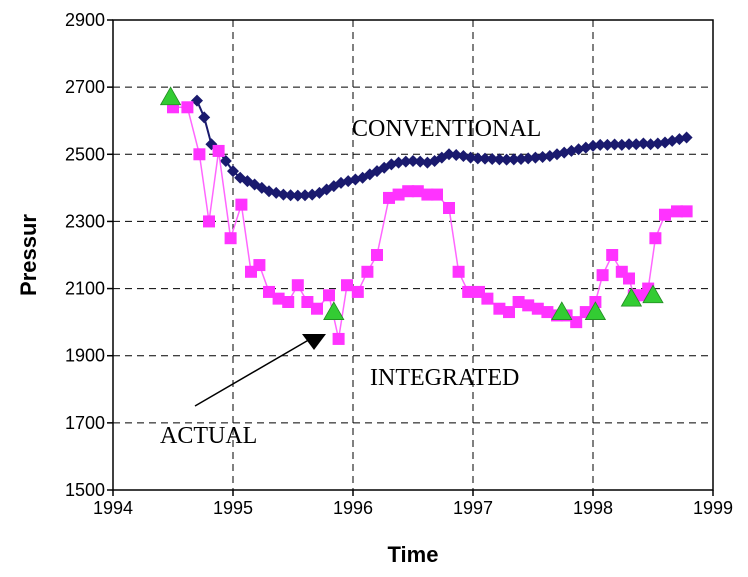 This screenshot has width=748, height=577. I want to click on x-axis-ticks: 1994 1995 1996 1997 1998 1999, so click(413, 504).